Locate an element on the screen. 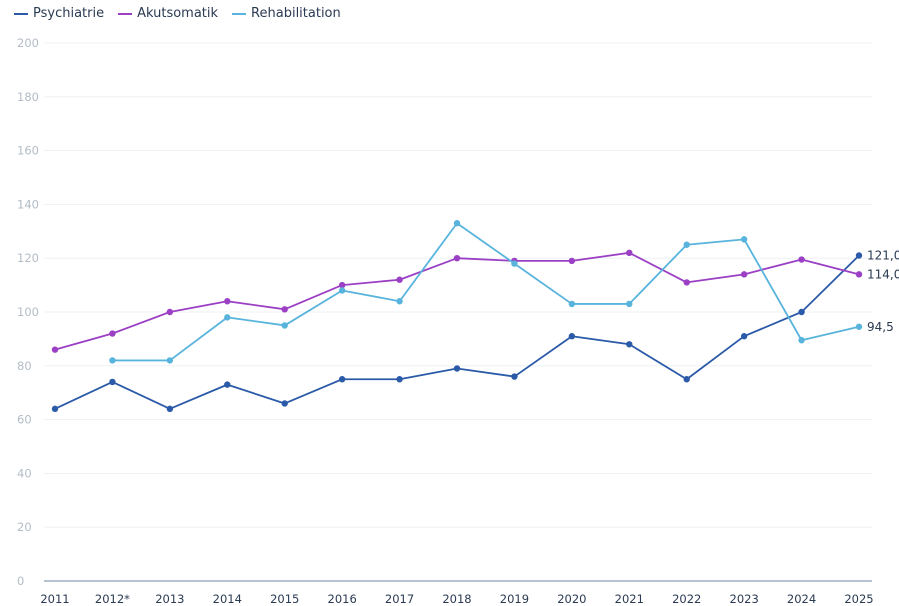 The image size is (899, 606). data-point-akutsomatik-2025 is located at coordinates (859, 274).